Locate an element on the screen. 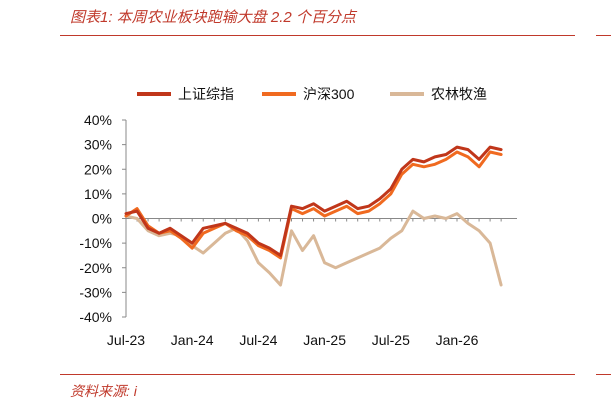  y-tick-label: 30% is located at coordinates (98, 145).